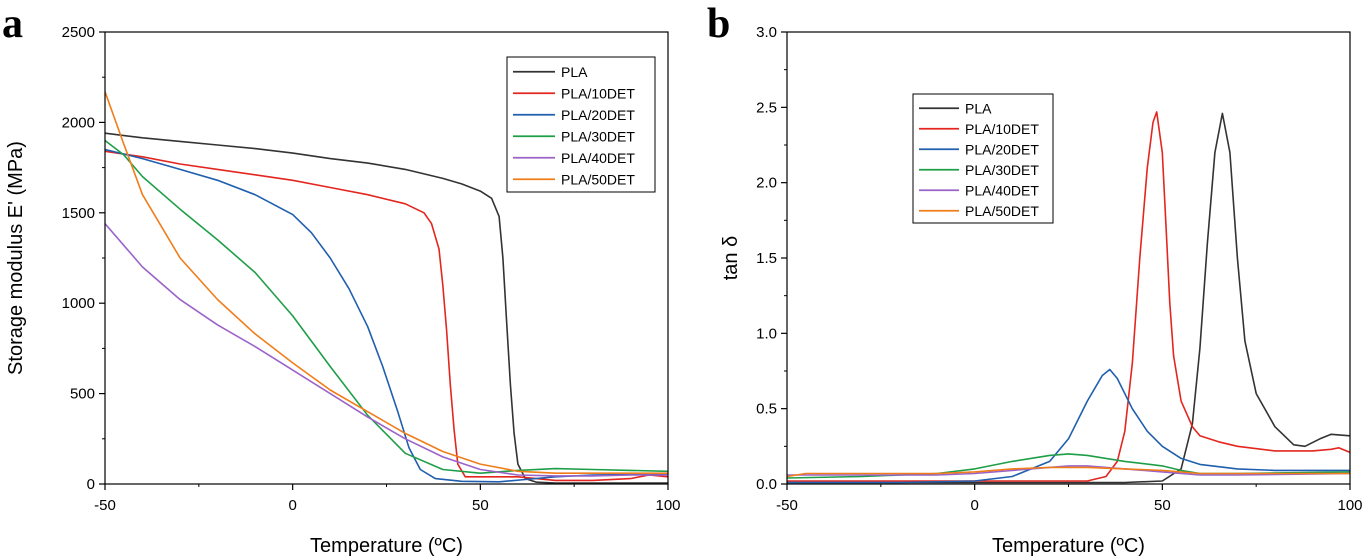 The width and height of the screenshot is (1367, 558). Describe the element at coordinates (766, 409) in the screenshot. I see `panel-b-y-tick-label-1: 0.5` at that location.